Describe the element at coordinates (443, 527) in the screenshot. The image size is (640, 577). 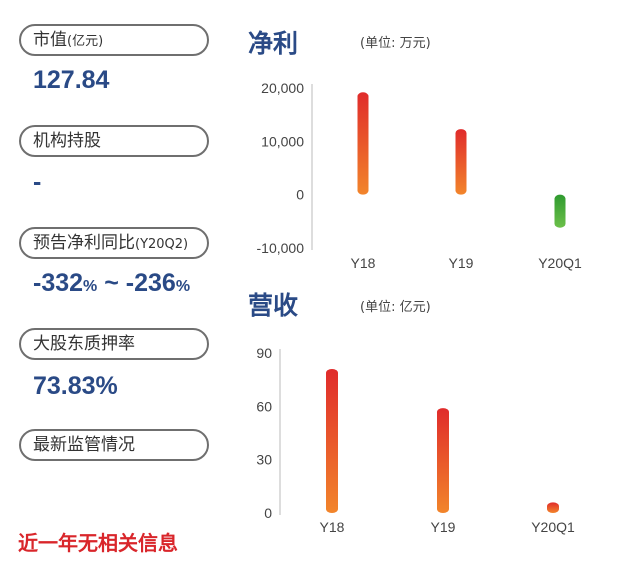
I see `revenue-category-label: Y19` at that location.